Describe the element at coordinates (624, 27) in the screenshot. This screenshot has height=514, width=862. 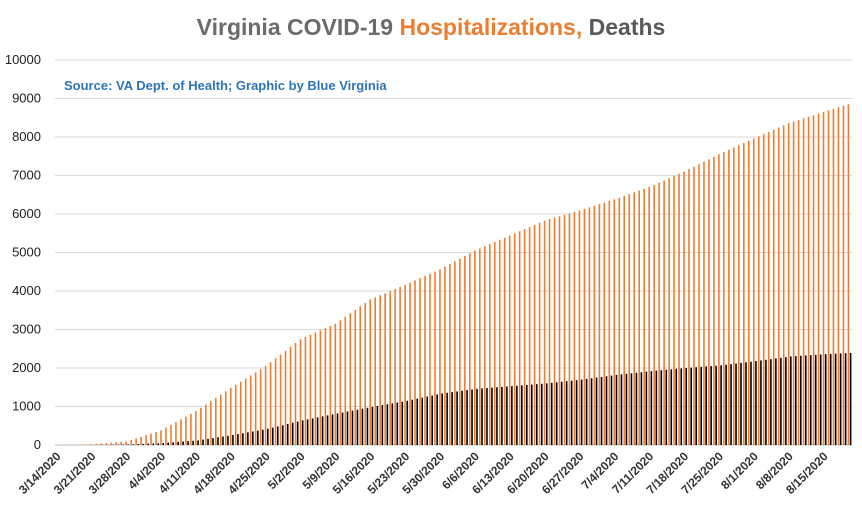
I see `title-part-deaths: Deaths` at that location.